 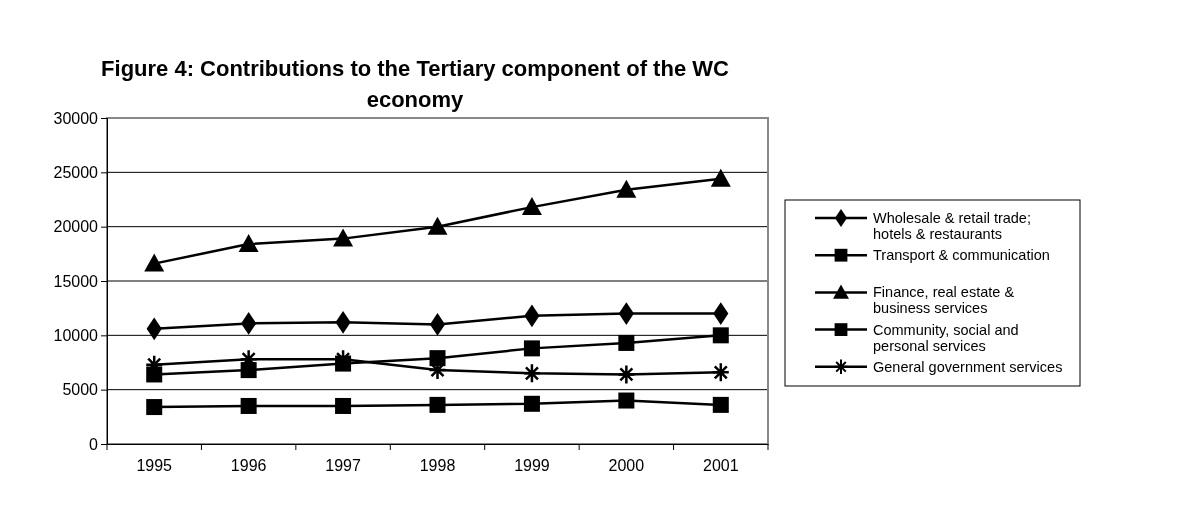 I want to click on x-tick-label: 2001, so click(x=720, y=466).